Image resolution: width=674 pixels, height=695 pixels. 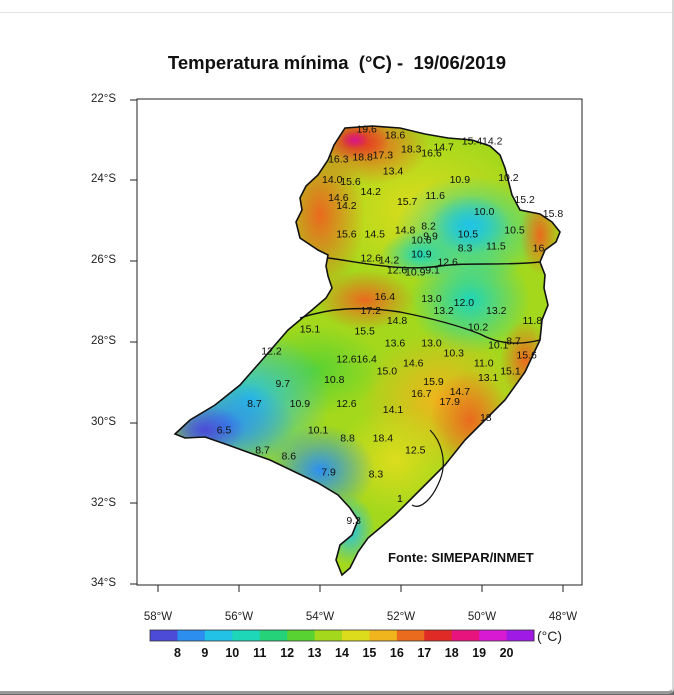 I want to click on station-value: 18.6, so click(x=395, y=135).